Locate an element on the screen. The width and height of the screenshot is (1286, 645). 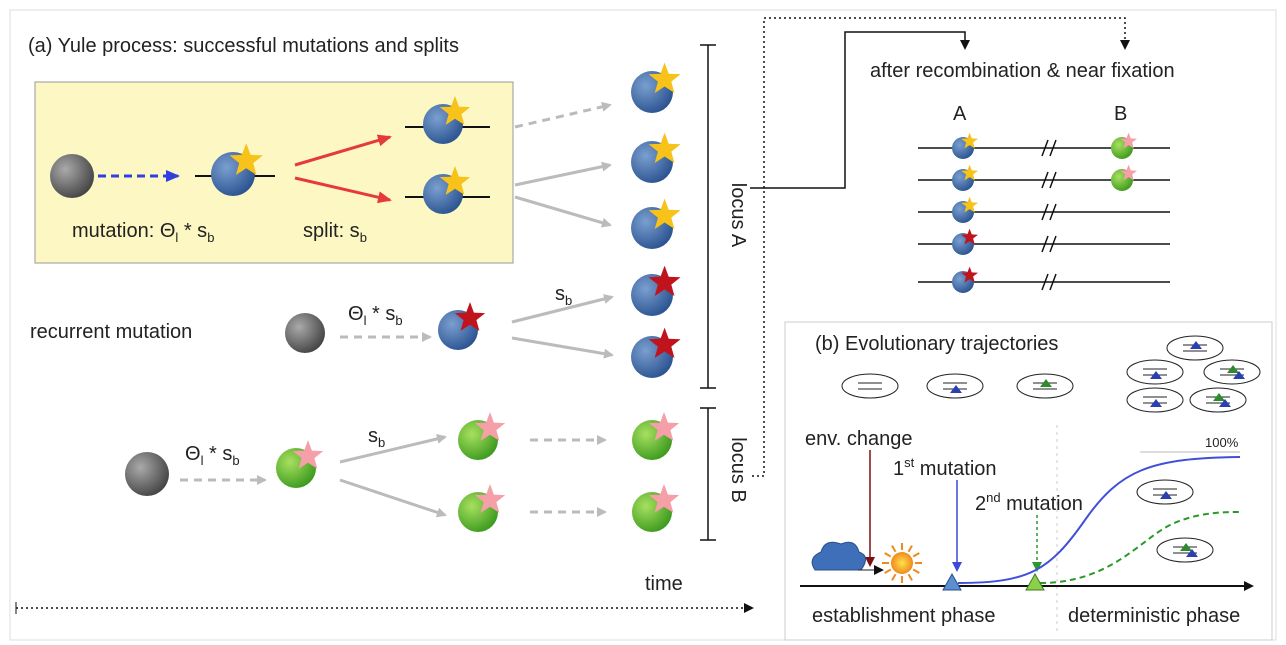
time-label: time is located at coordinates (664, 584).